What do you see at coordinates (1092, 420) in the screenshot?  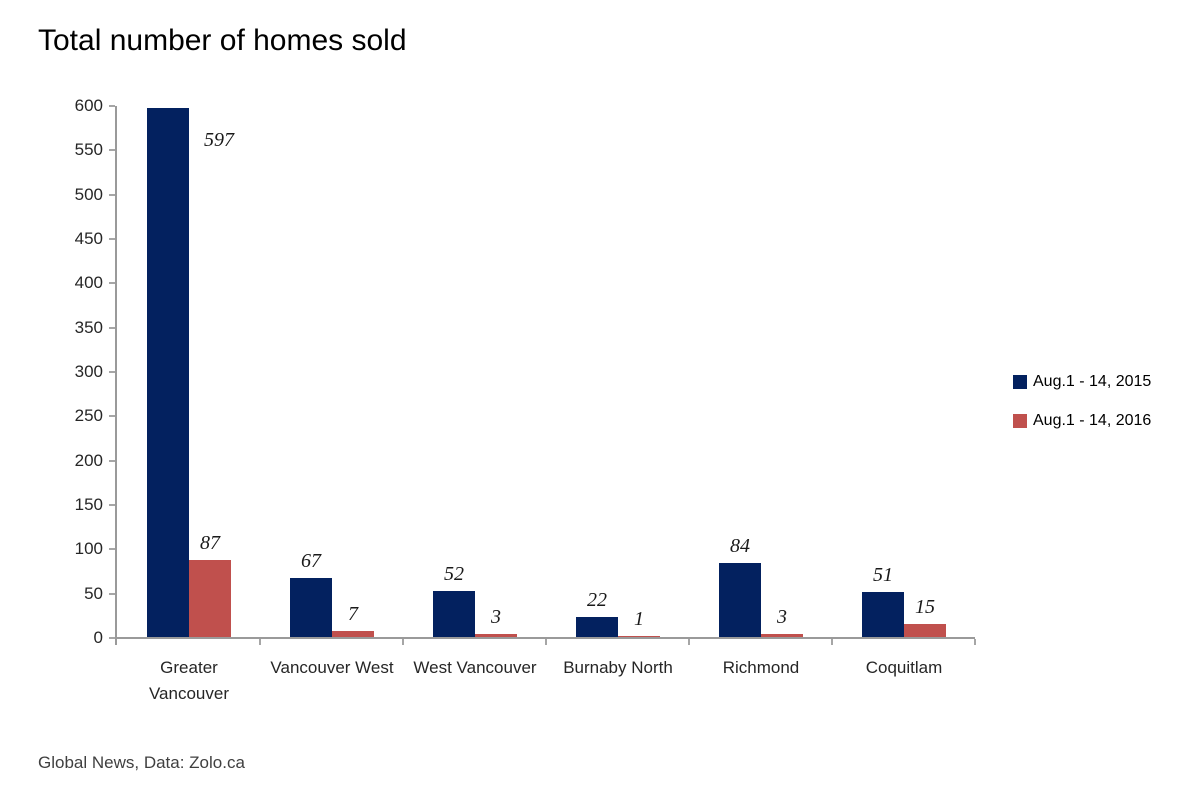 I see `legend-label: Aug.1 - 14, 2016` at bounding box center [1092, 420].